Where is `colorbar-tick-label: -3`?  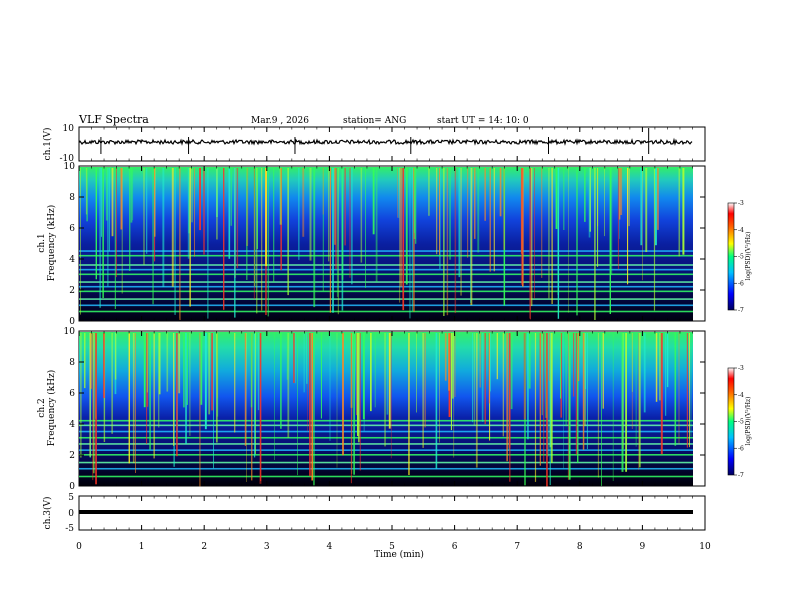
colorbar-tick-label: -3 is located at coordinates (741, 368).